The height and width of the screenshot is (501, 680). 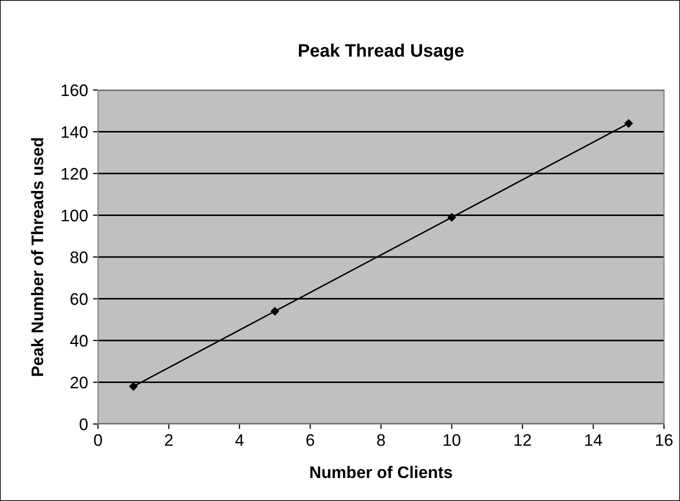 What do you see at coordinates (381, 52) in the screenshot?
I see `chart-title: Peak Thread Usage` at bounding box center [381, 52].